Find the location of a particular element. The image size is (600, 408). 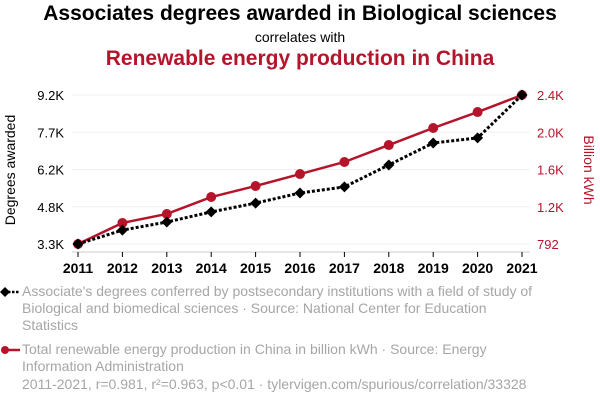

y-tick-label-right: 792 is located at coordinates (548, 244).